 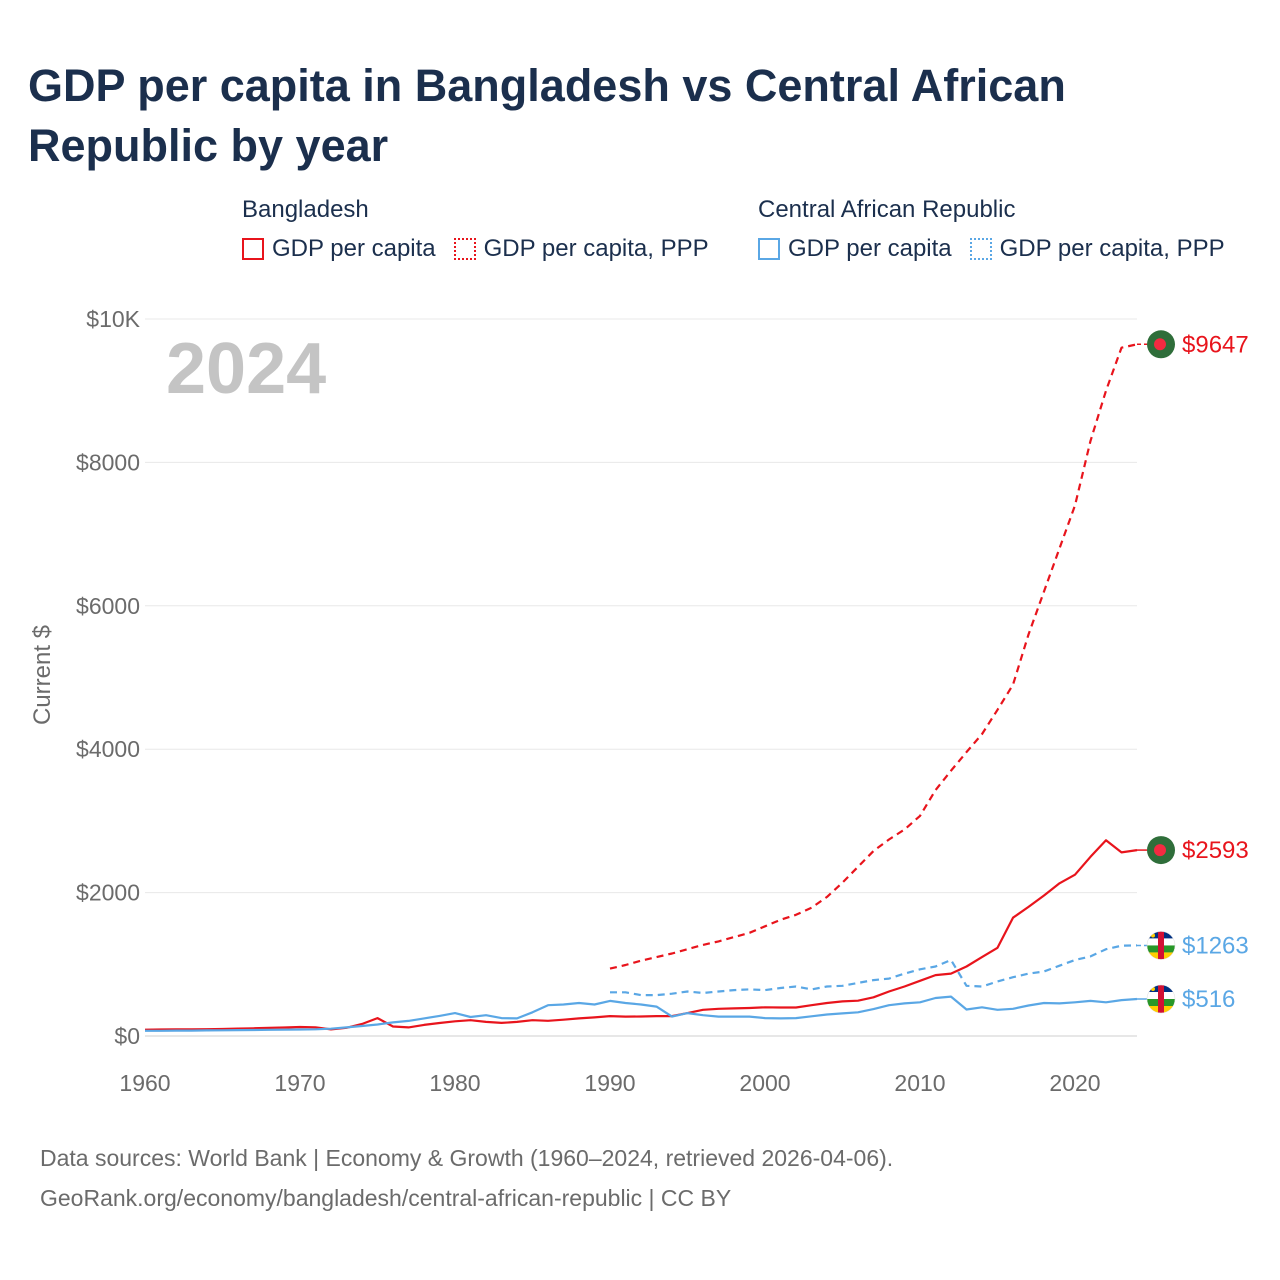 What do you see at coordinates (1193, 672) in the screenshot?
I see `end-markers: $2593 $9647 $516 $1263` at bounding box center [1193, 672].